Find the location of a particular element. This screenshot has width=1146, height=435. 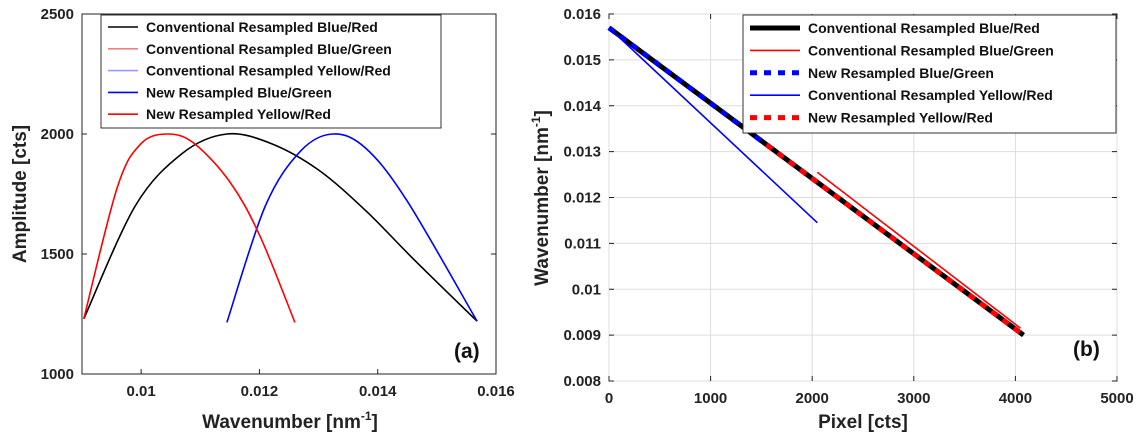

chart-a-x-tick-label: 0.012 is located at coordinates (260, 391).